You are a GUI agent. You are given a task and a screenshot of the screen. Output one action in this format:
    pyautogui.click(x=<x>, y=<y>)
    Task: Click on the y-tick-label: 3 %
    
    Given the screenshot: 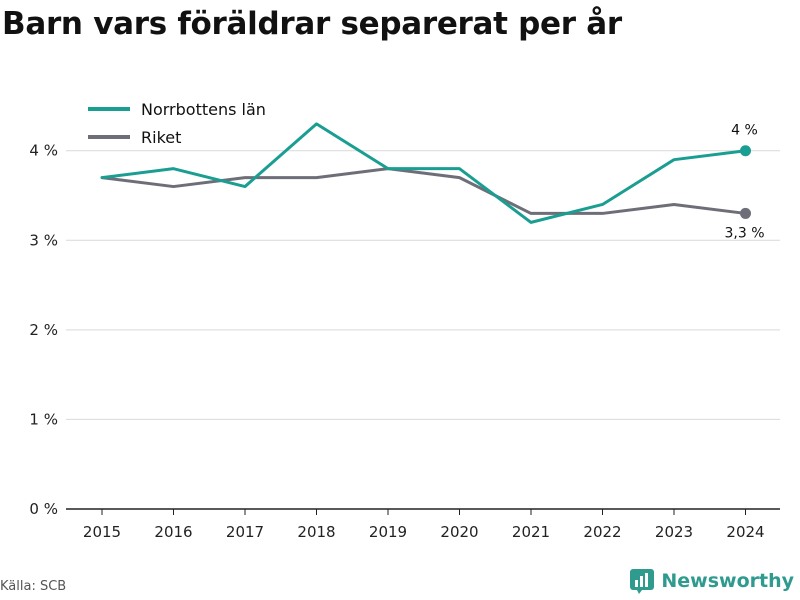 What is the action you would take?
    pyautogui.click(x=43, y=240)
    